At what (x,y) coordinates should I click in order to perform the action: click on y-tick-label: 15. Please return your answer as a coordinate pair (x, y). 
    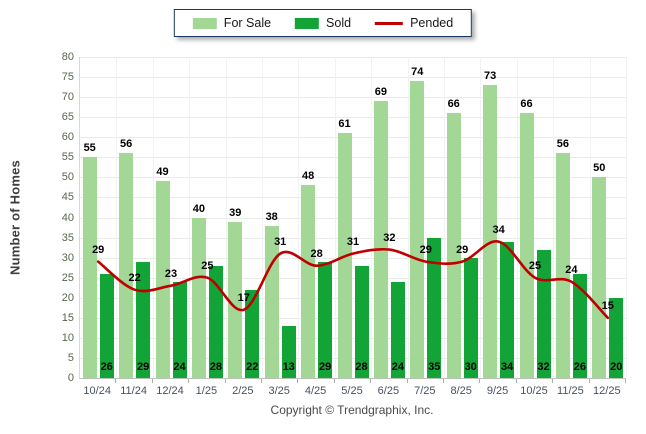
    Looking at the image, I should click on (67, 317).